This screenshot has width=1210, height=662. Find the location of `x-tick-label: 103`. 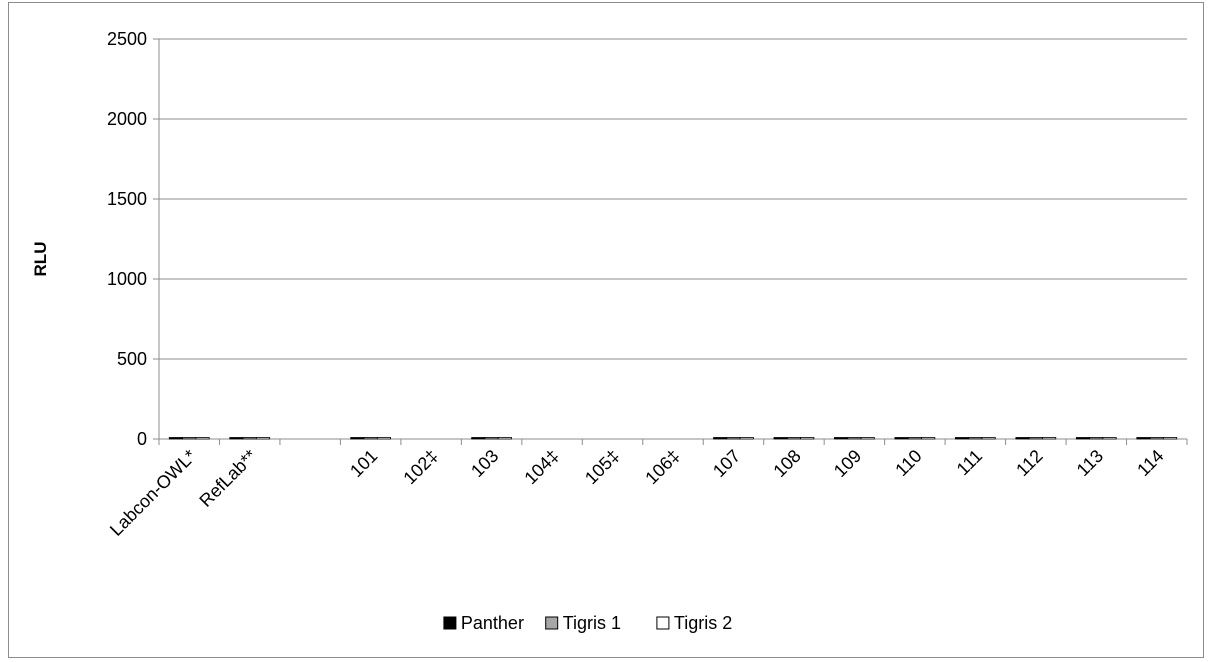

x-tick-label: 103 is located at coordinates (484, 463).